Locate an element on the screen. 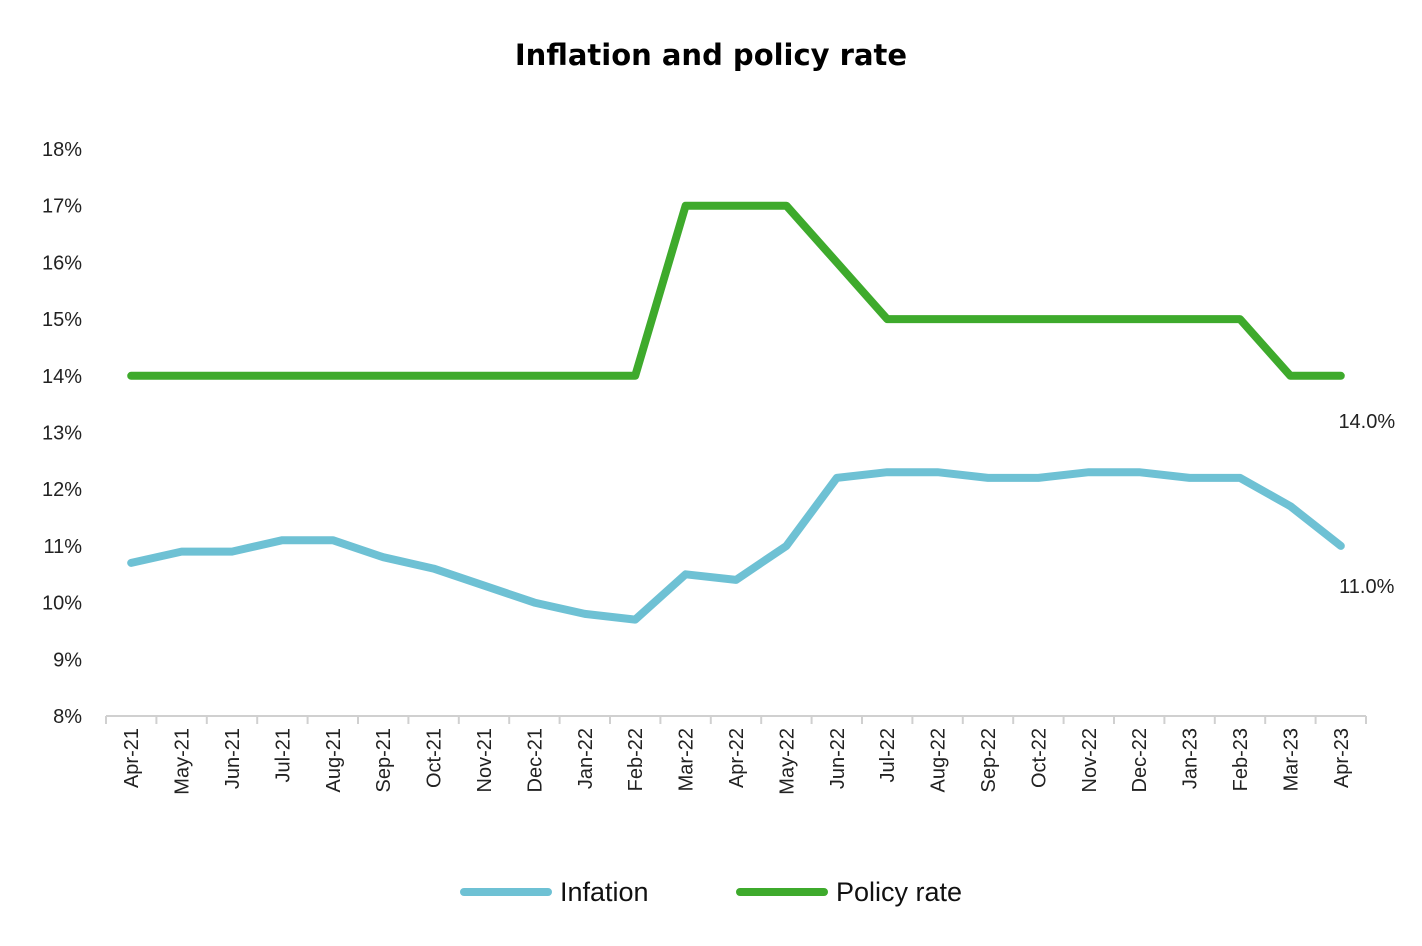 This screenshot has width=1422, height=946. y-tick-label: 13% is located at coordinates (62, 434).